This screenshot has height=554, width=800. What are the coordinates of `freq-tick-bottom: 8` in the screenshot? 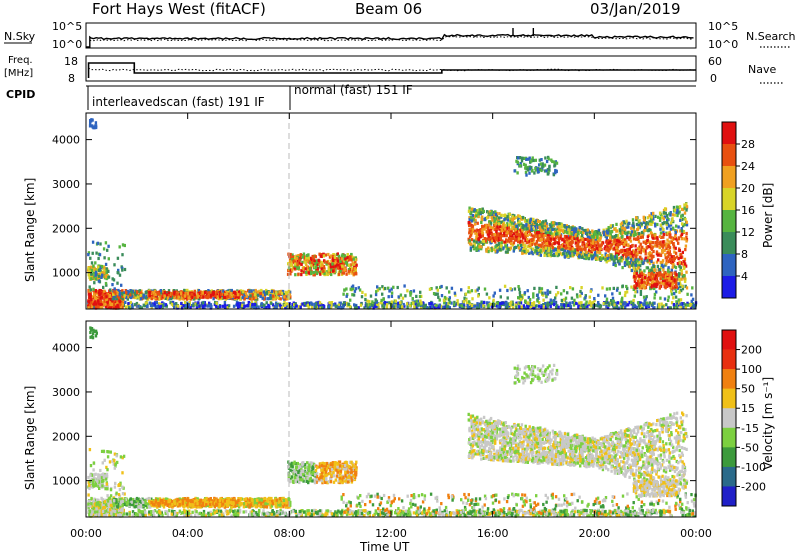 It's located at (71, 78).